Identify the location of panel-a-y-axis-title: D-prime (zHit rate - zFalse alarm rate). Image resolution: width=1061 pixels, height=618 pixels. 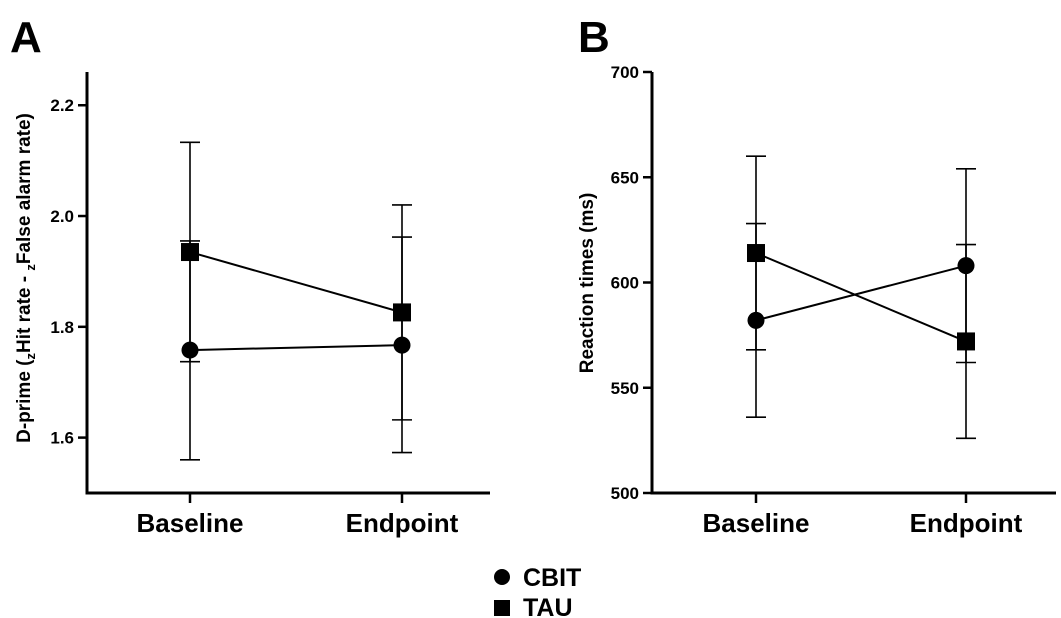
(26, 278).